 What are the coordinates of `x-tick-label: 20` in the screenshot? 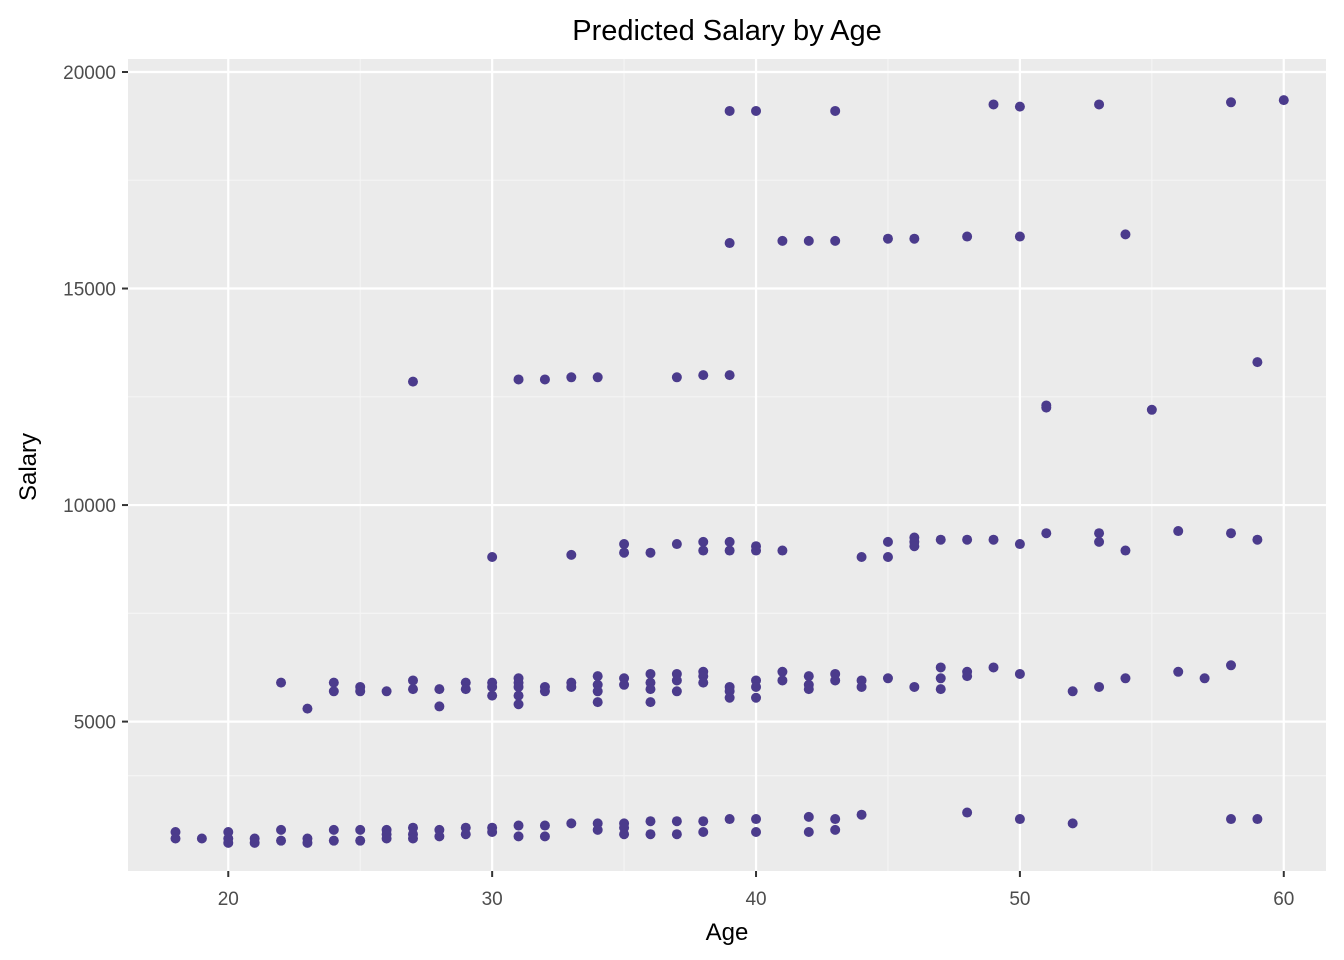 It's located at (228, 899).